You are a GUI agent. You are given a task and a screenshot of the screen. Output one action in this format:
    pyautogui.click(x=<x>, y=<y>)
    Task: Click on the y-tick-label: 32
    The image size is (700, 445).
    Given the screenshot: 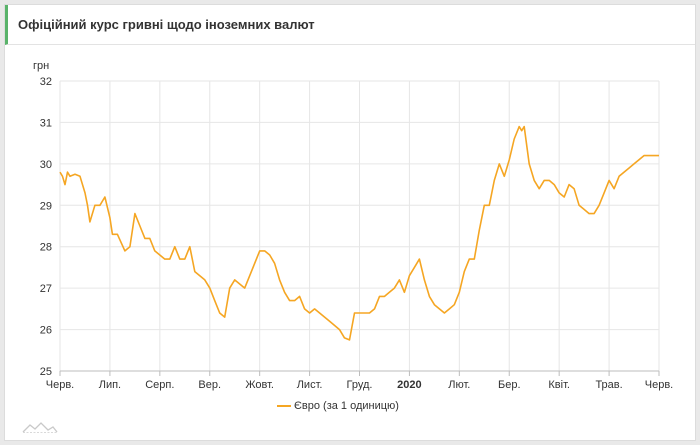 What is the action you would take?
    pyautogui.click(x=46, y=82)
    